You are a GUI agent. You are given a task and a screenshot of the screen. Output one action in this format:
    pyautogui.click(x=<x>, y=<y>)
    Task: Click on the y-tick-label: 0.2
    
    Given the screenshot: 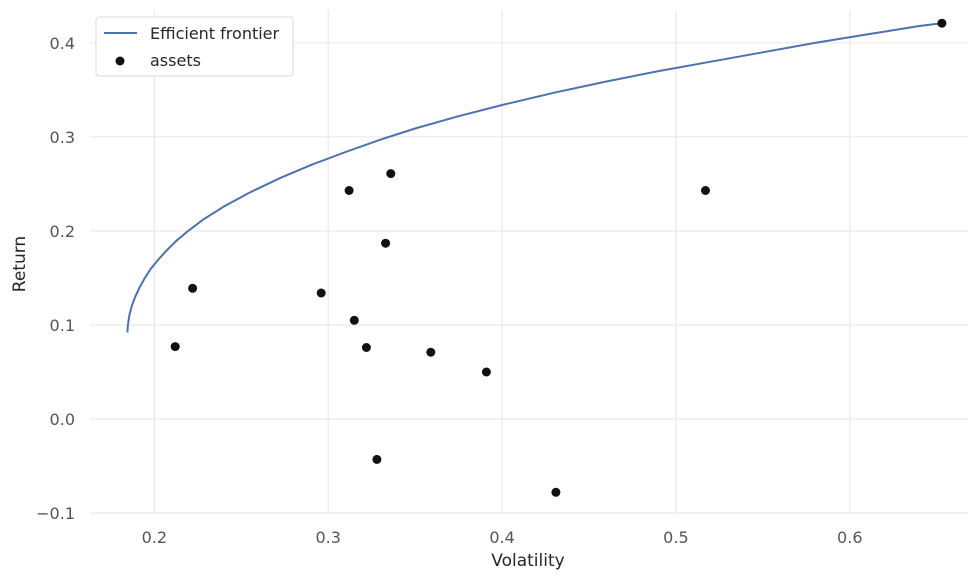 What is the action you would take?
    pyautogui.click(x=62, y=231)
    